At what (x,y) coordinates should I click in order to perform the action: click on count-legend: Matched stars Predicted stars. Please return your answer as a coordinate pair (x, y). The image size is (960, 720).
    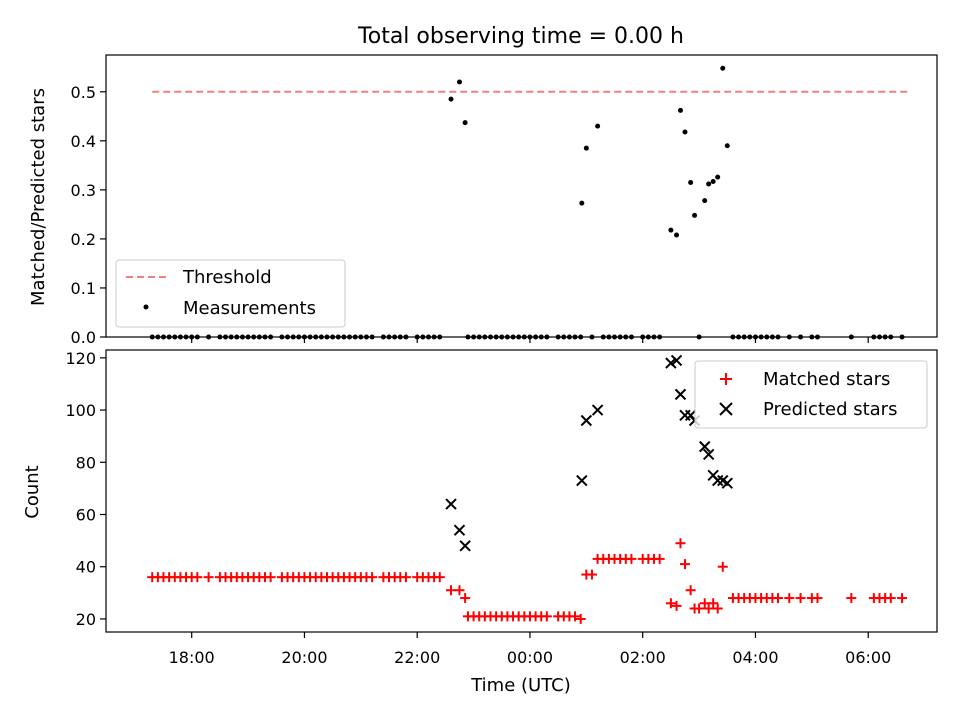
    Looking at the image, I should click on (811, 394).